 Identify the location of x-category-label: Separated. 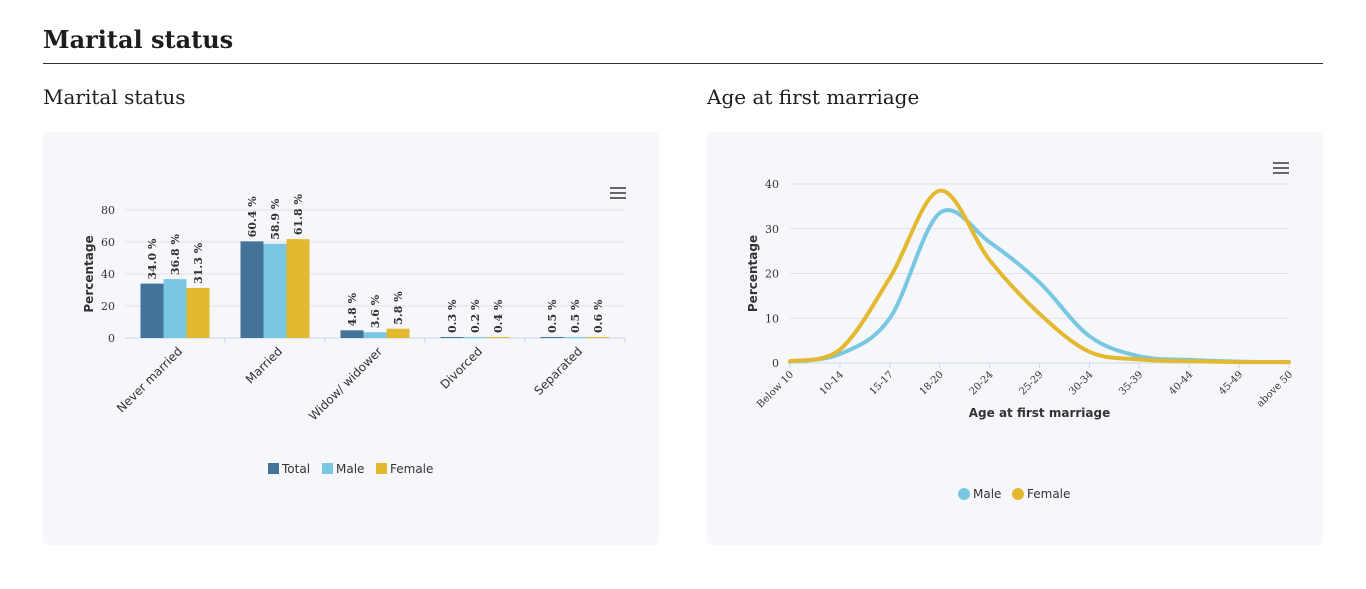
(558, 371).